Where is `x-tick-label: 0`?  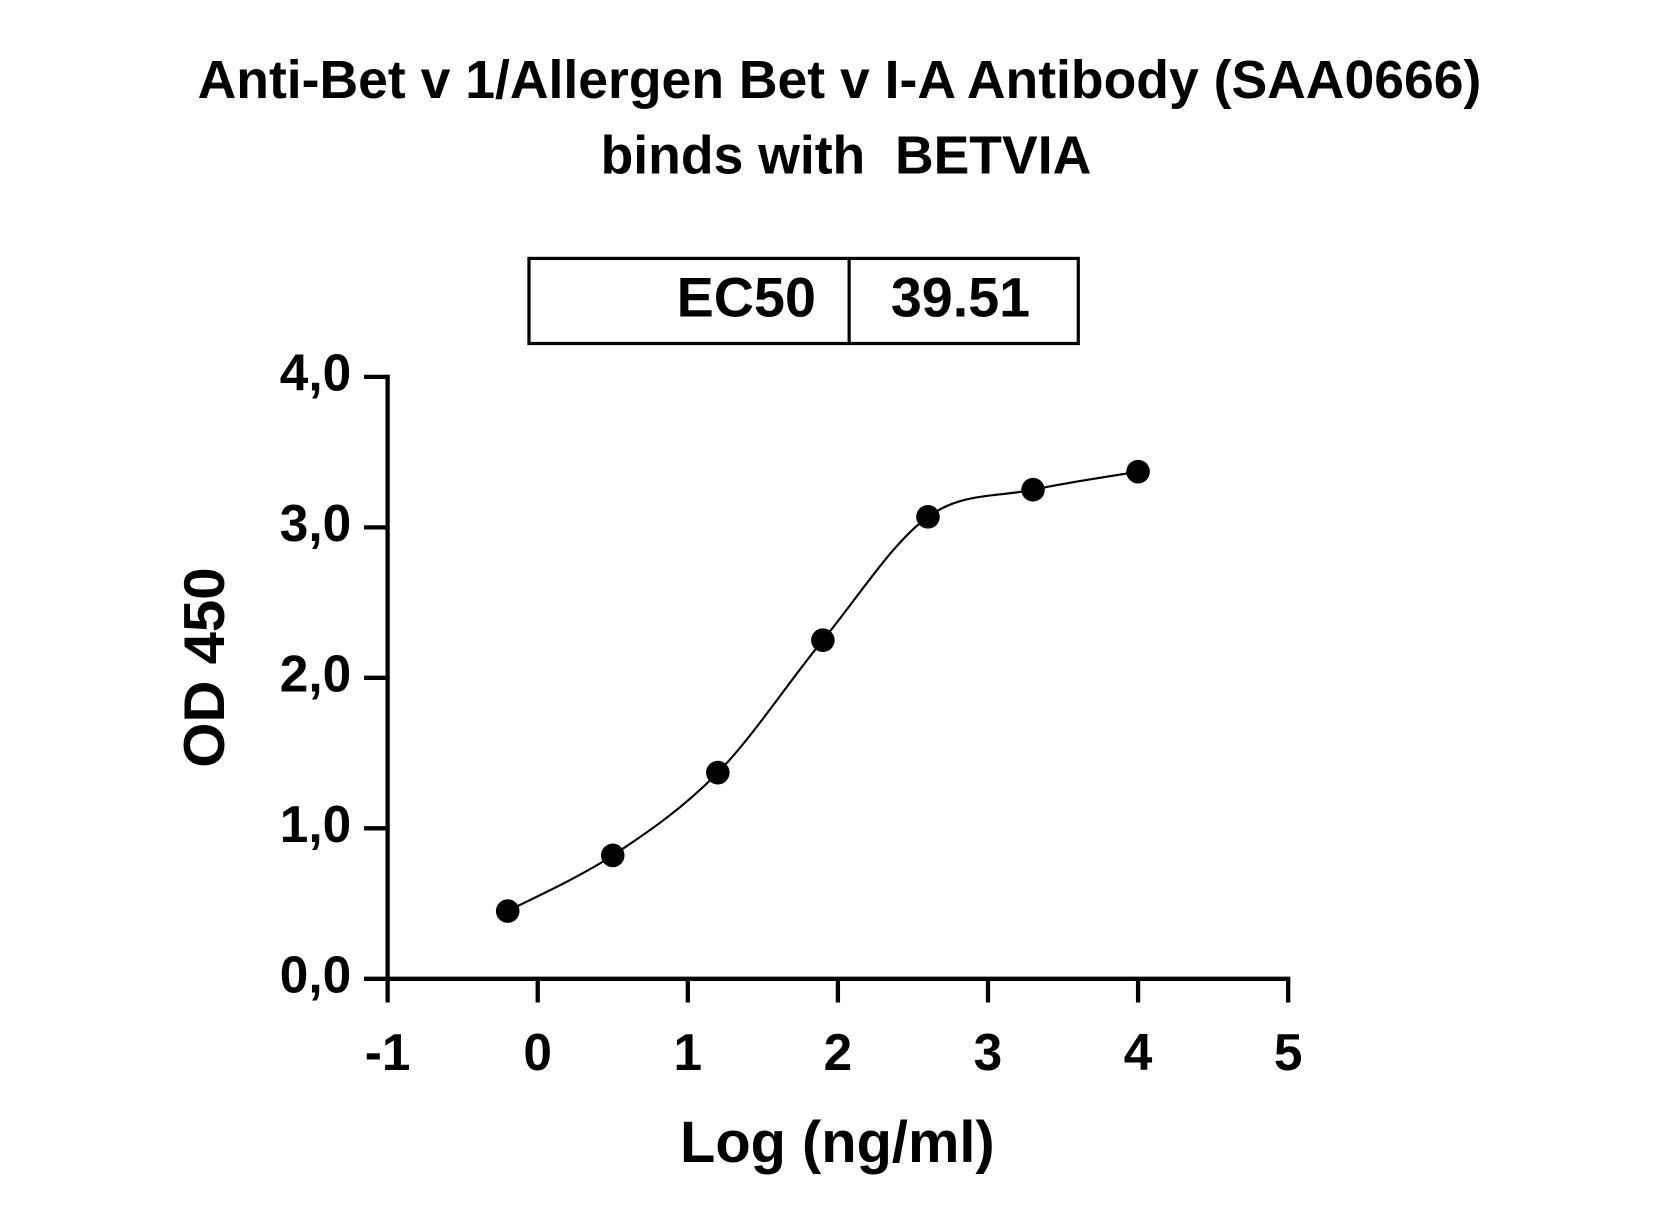
x-tick-label: 0 is located at coordinates (537, 1052).